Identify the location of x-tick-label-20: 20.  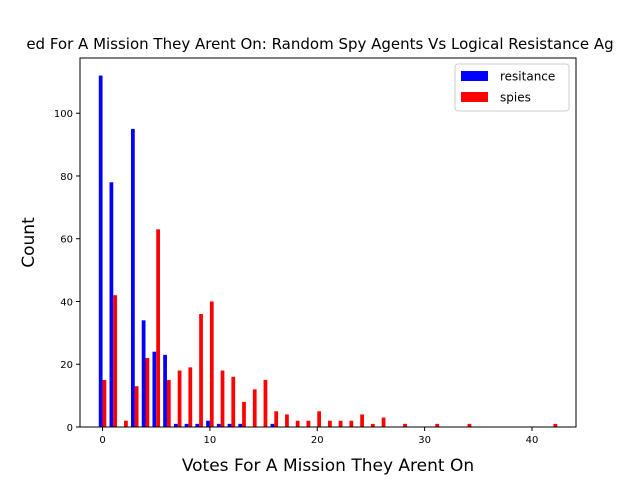
(317, 440).